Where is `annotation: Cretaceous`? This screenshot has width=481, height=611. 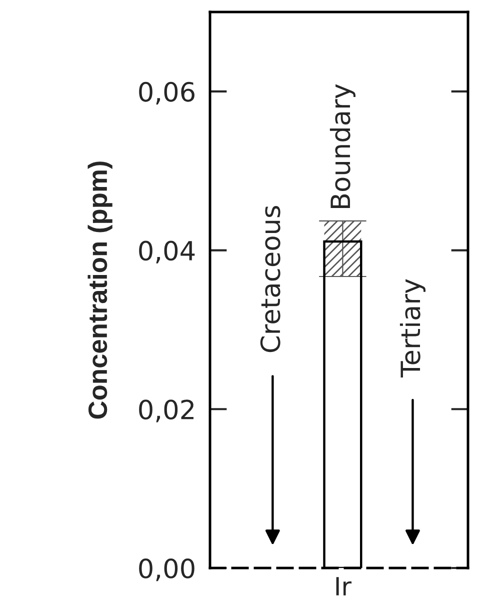 annotation: Cretaceous is located at coordinates (270, 279).